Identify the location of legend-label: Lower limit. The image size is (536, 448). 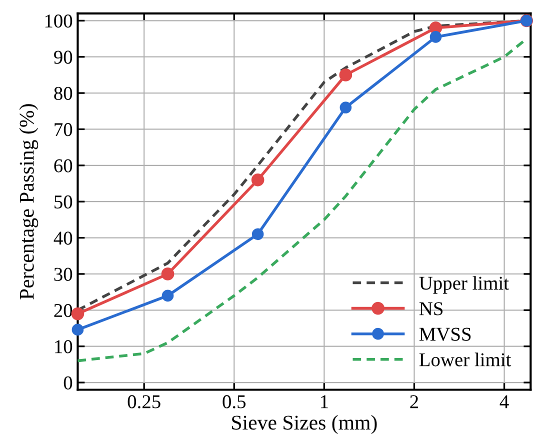
(465, 359).